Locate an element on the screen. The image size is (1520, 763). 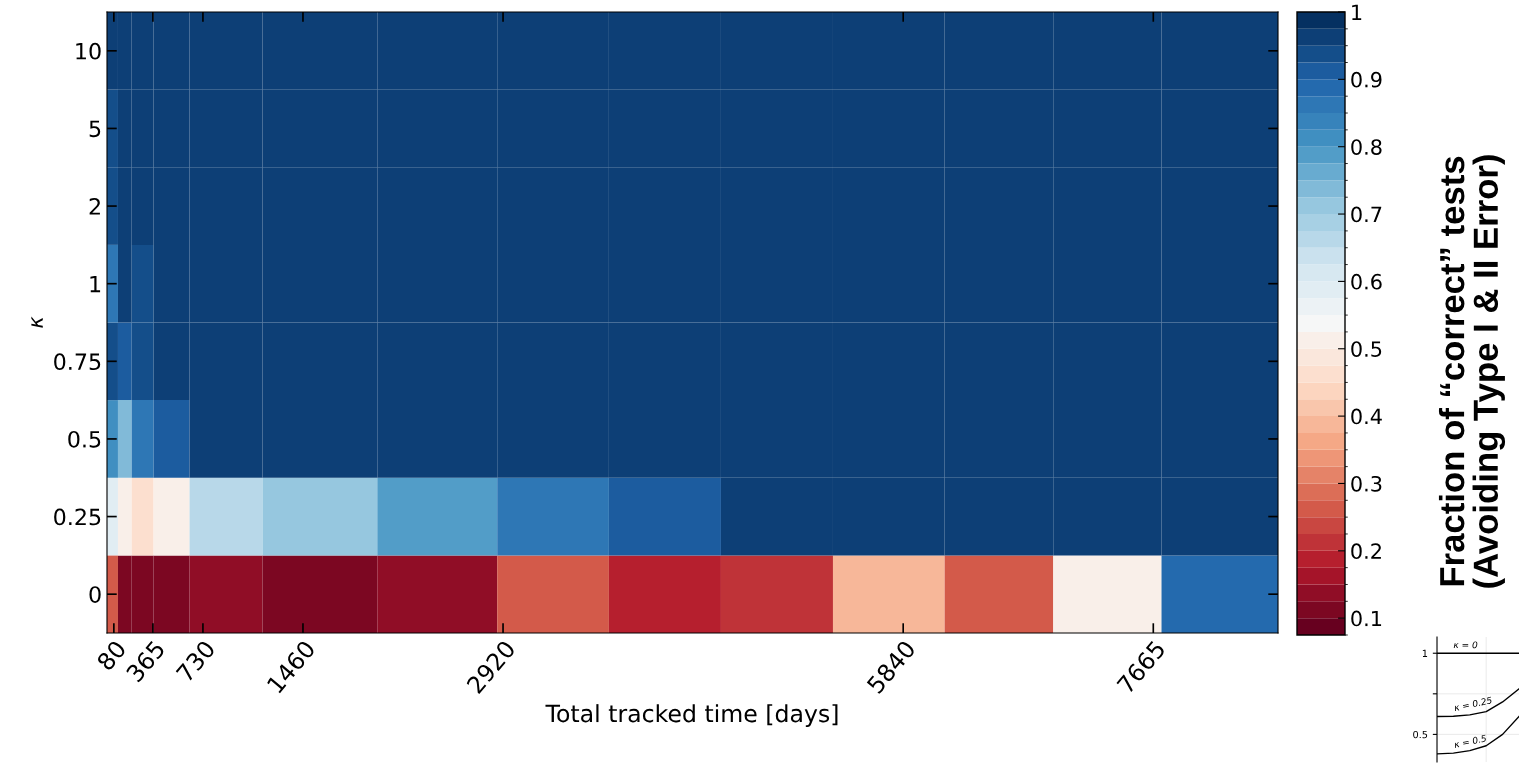
y-tick-label: 1 is located at coordinates (95, 284).